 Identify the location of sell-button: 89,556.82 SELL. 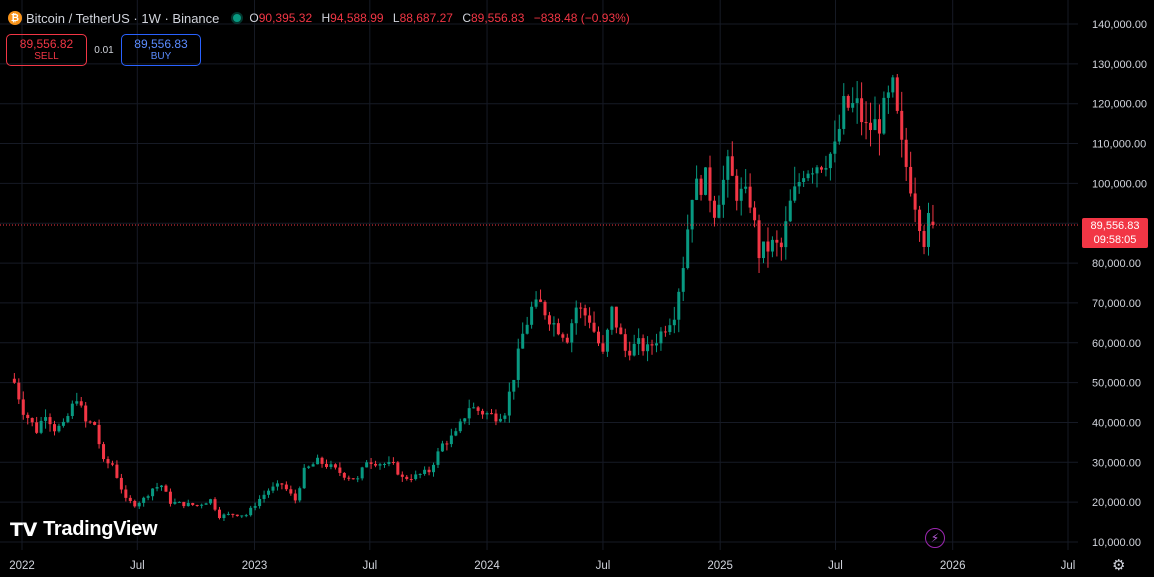
(46, 50).